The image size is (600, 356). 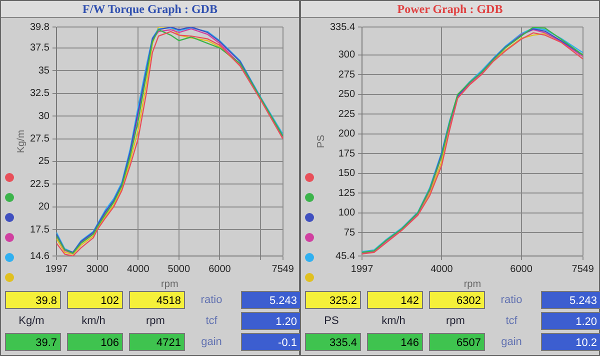 What do you see at coordinates (343, 27) in the screenshot?
I see `y-tick-label: 335.4` at bounding box center [343, 27].